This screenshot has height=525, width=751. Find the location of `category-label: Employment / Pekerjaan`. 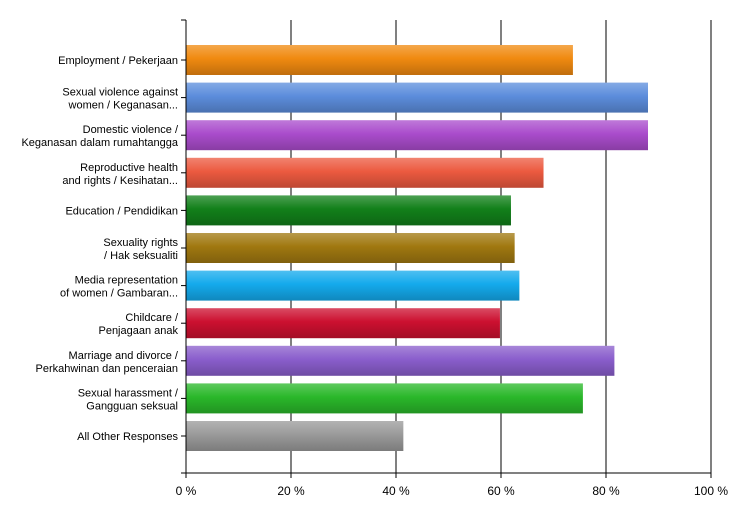

category-label: Employment / Pekerjaan is located at coordinates (118, 61).